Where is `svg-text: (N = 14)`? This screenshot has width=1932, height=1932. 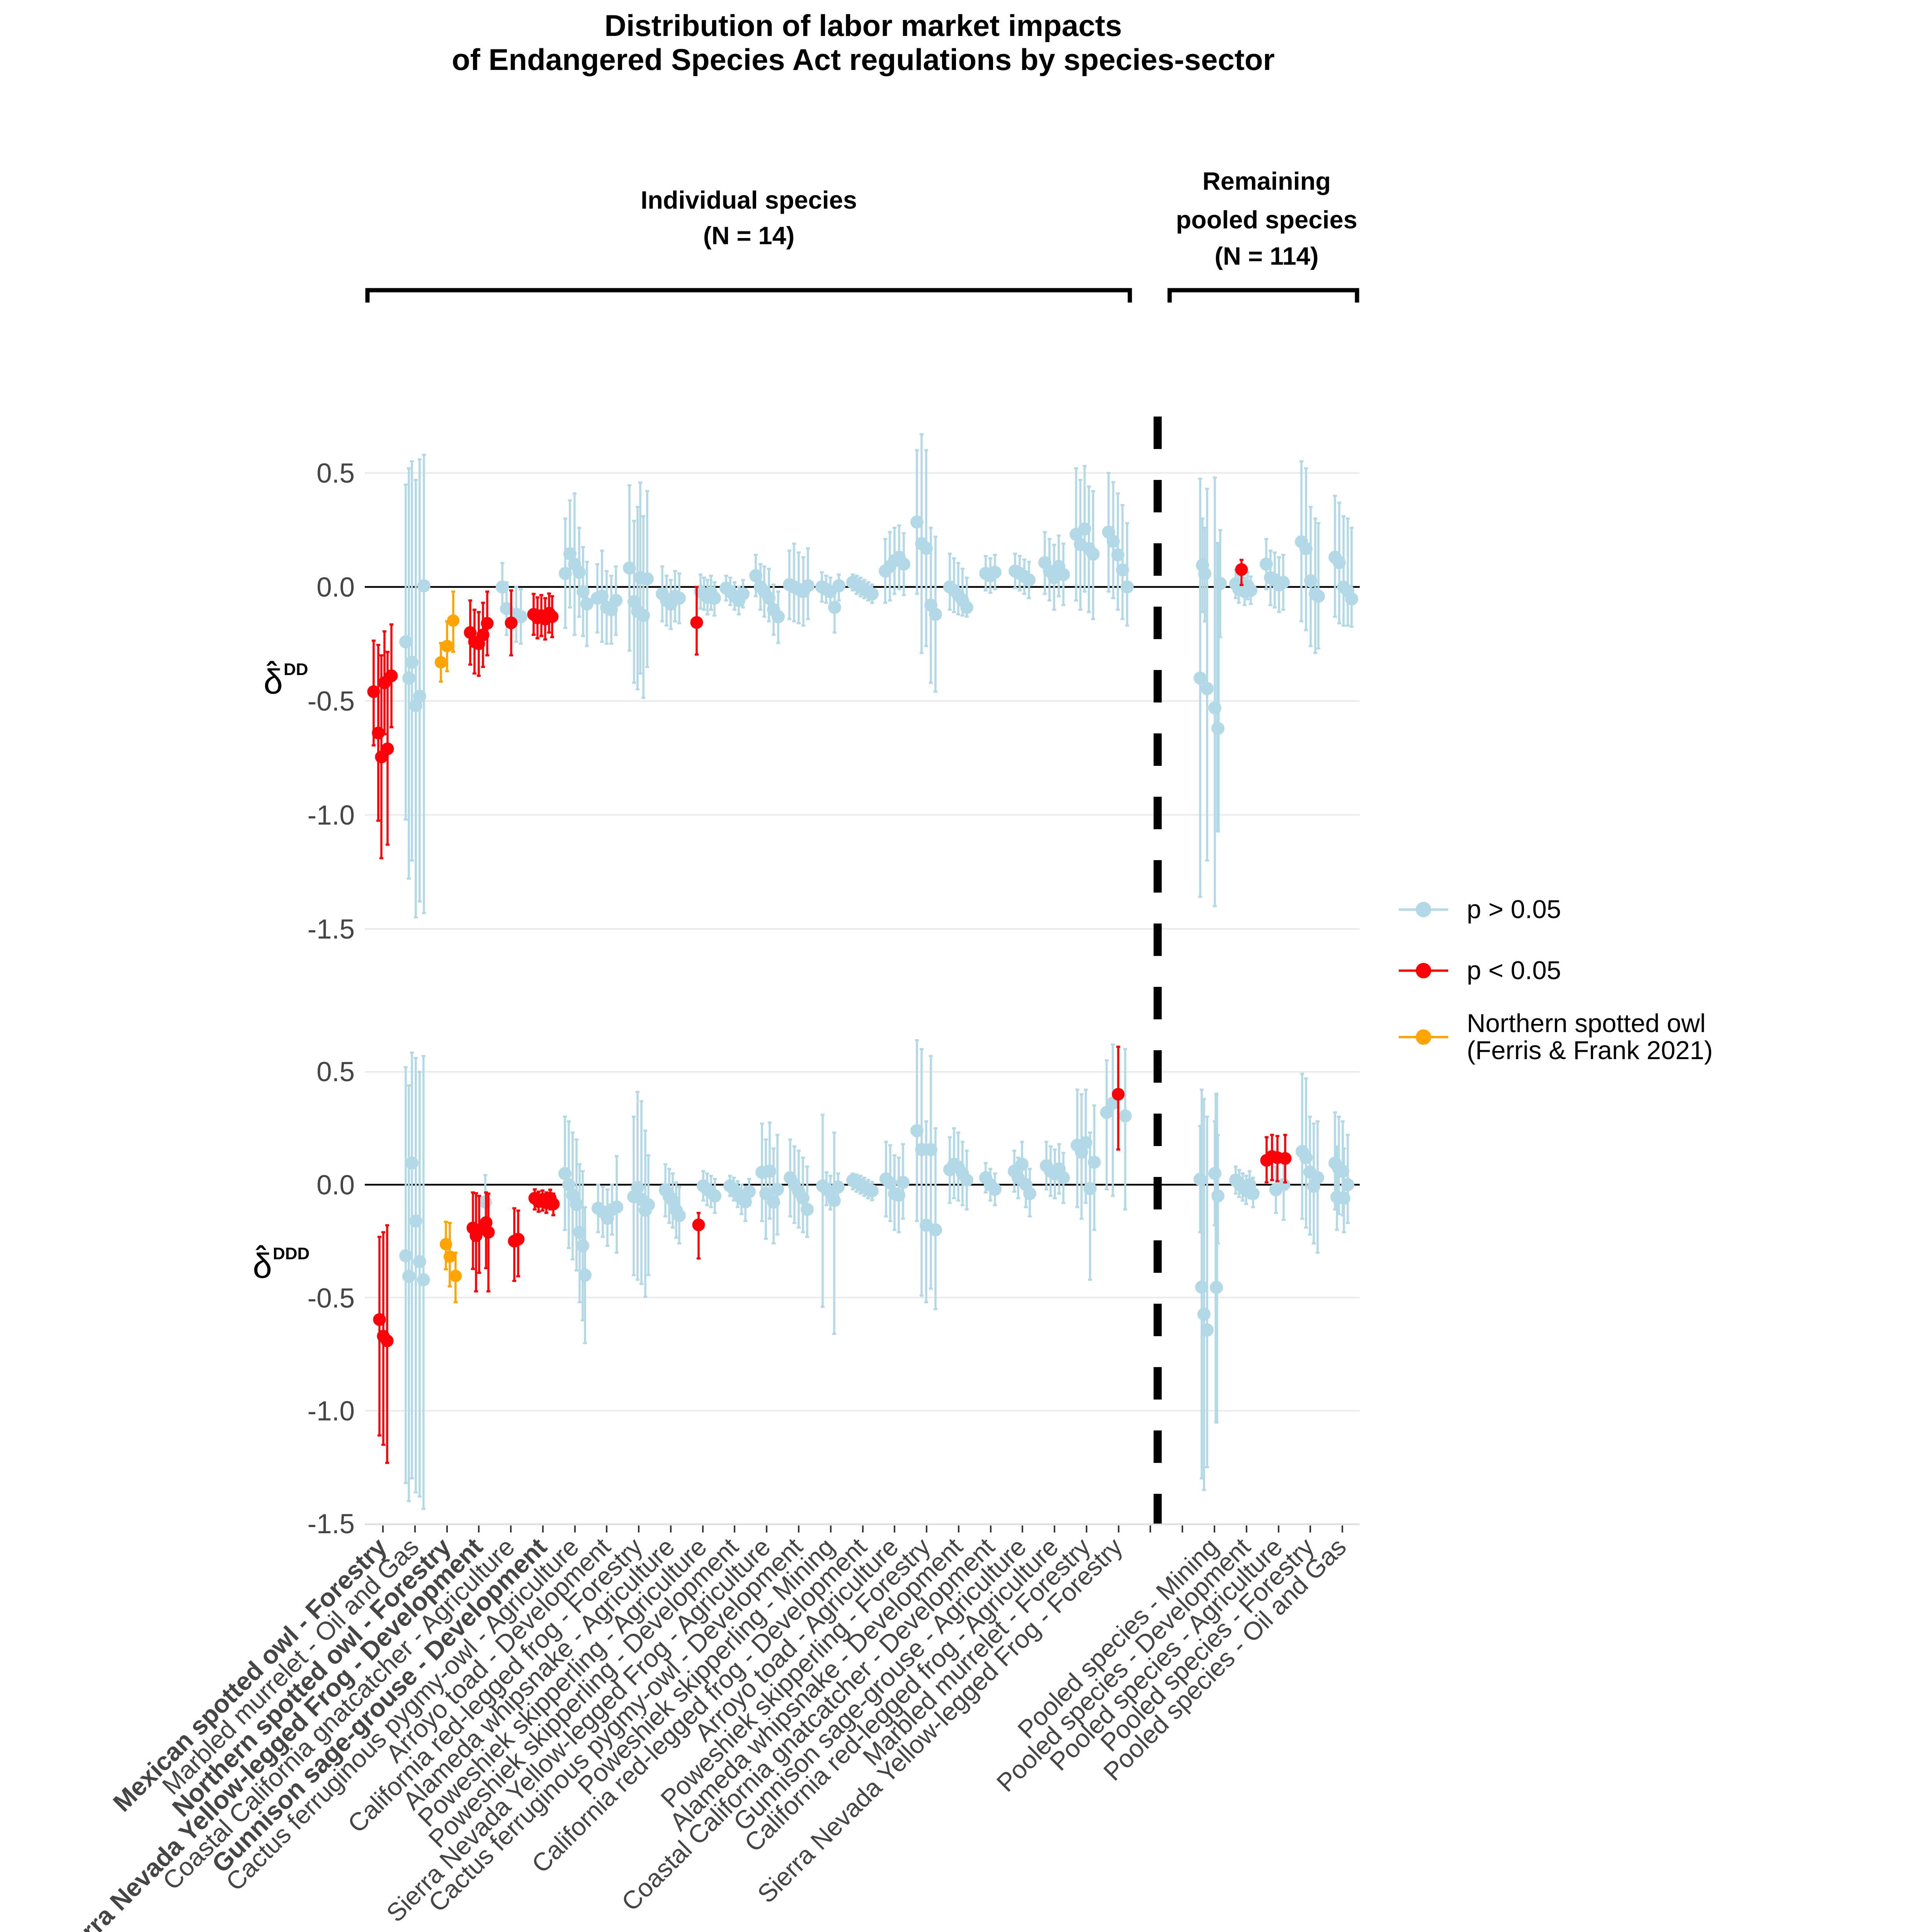
svg-text: (N = 14) is located at coordinates (749, 236).